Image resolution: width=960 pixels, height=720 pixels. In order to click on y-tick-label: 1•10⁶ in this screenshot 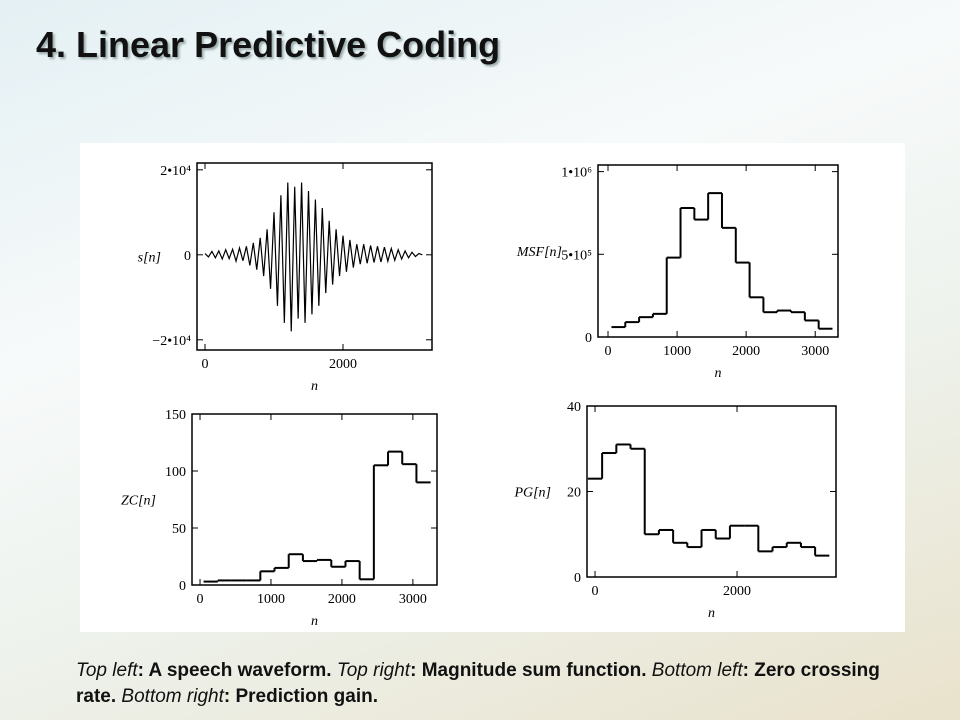, I will do `click(576, 173)`.